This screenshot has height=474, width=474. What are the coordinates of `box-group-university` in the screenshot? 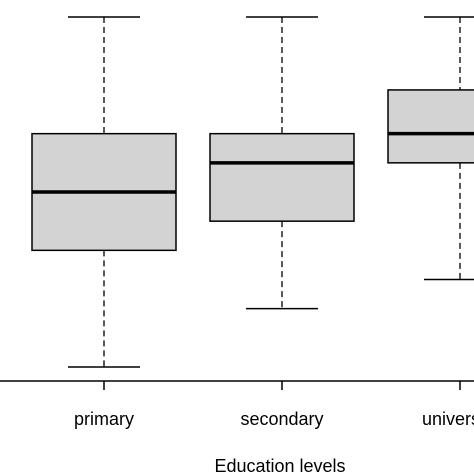 It's located at (430, 148).